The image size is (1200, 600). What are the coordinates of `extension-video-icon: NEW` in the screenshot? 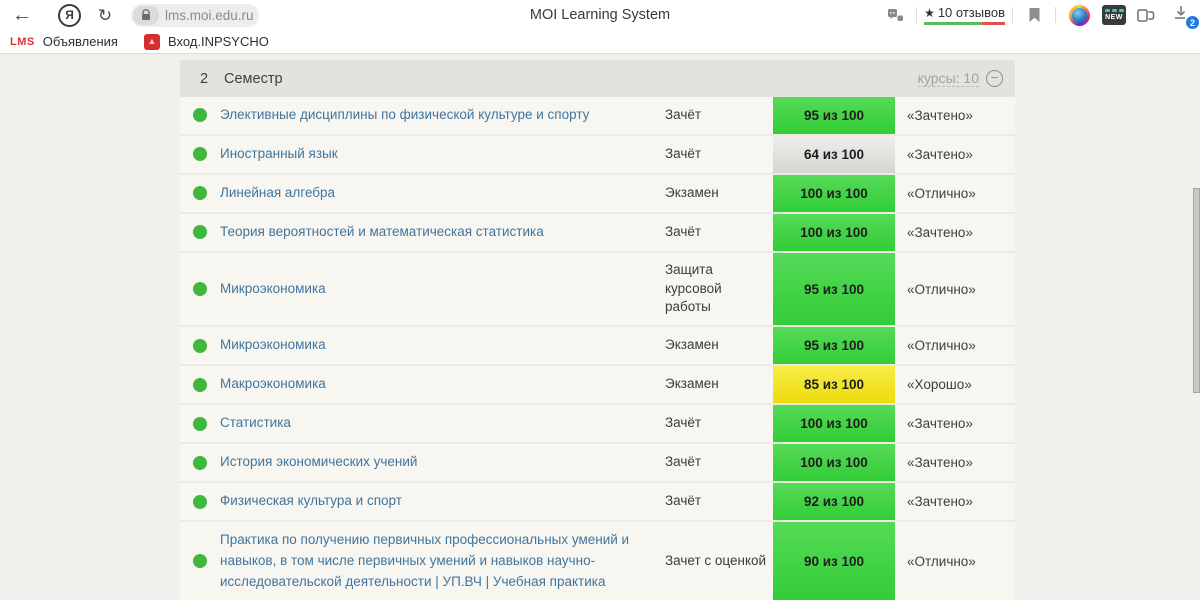 It's located at (1114, 15).